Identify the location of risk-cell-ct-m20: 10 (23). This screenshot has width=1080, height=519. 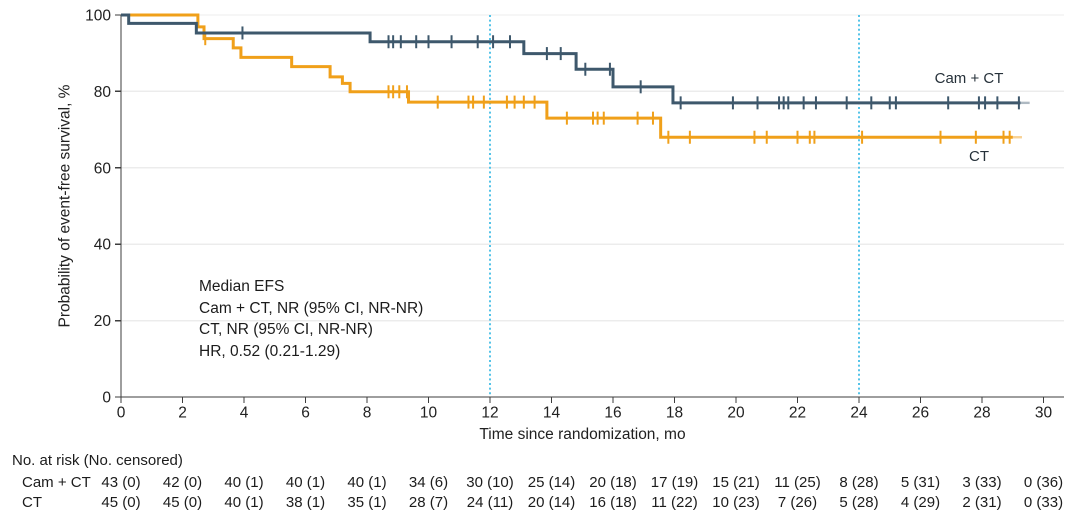
(736, 502).